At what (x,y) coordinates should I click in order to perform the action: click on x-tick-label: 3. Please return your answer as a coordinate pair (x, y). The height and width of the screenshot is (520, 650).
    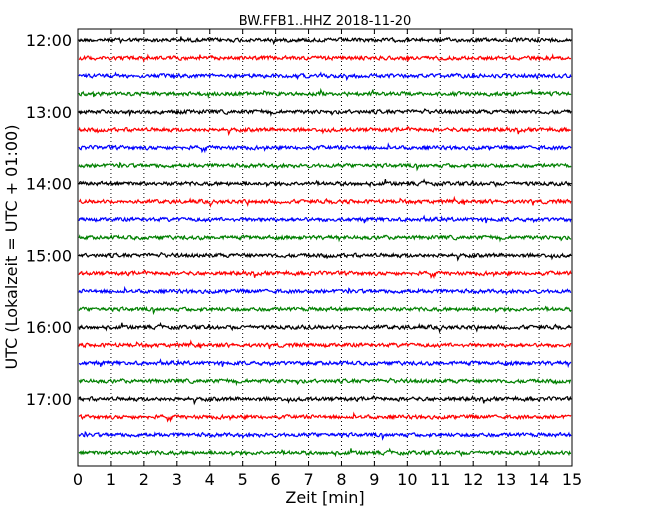
    Looking at the image, I should click on (177, 479).